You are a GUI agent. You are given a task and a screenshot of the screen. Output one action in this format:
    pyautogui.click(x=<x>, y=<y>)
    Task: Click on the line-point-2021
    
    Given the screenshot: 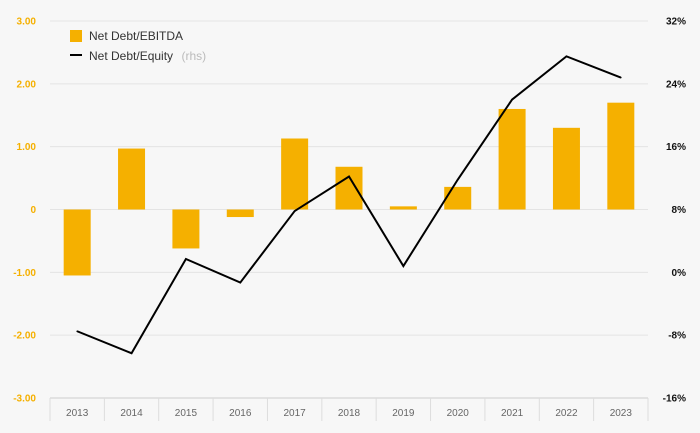 What is the action you would take?
    pyautogui.click(x=512, y=99)
    